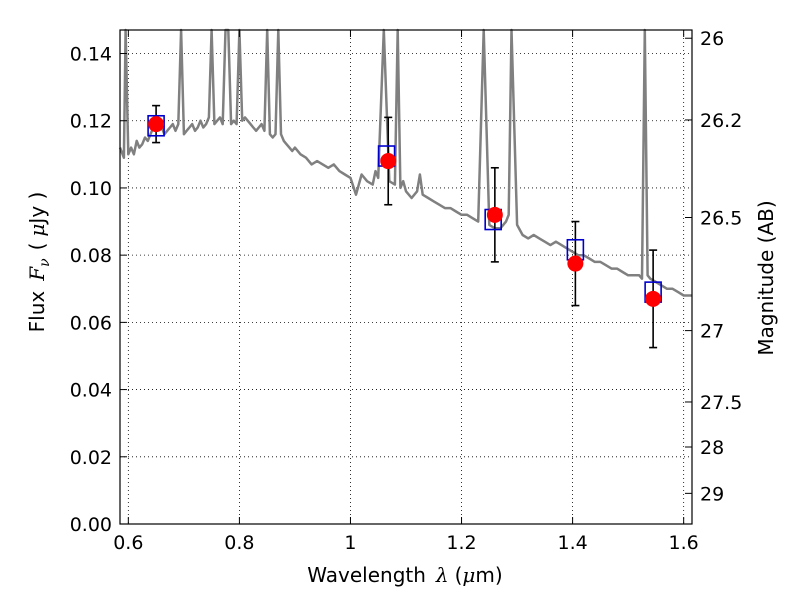 The width and height of the screenshot is (800, 600). What do you see at coordinates (712, 332) in the screenshot?
I see `mag-tick-label: 27` at bounding box center [712, 332].